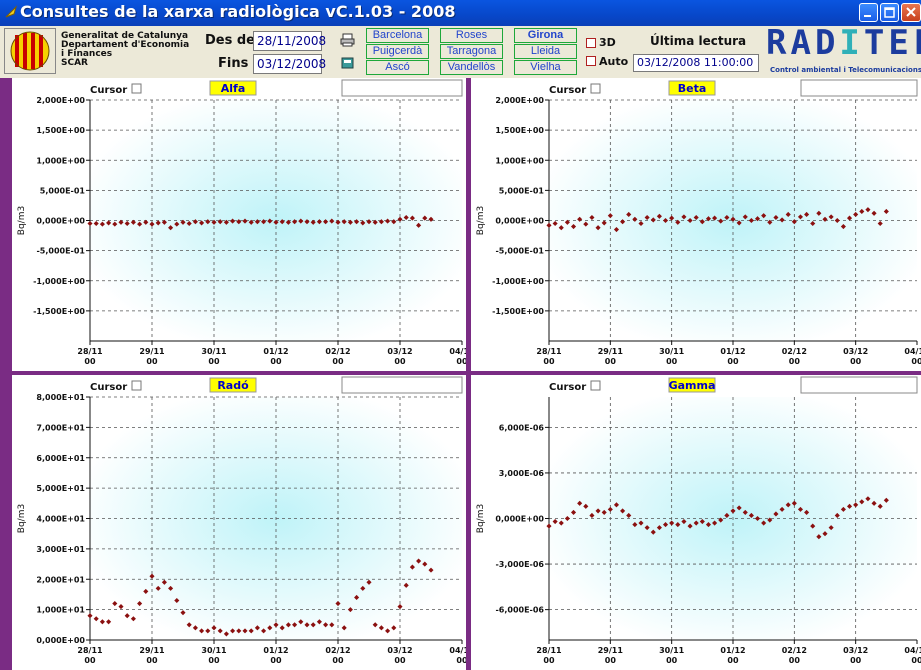 The height and width of the screenshot is (670, 921). Describe the element at coordinates (519, 564) in the screenshot. I see `y-tick-label: -3,000E-06` at that location.